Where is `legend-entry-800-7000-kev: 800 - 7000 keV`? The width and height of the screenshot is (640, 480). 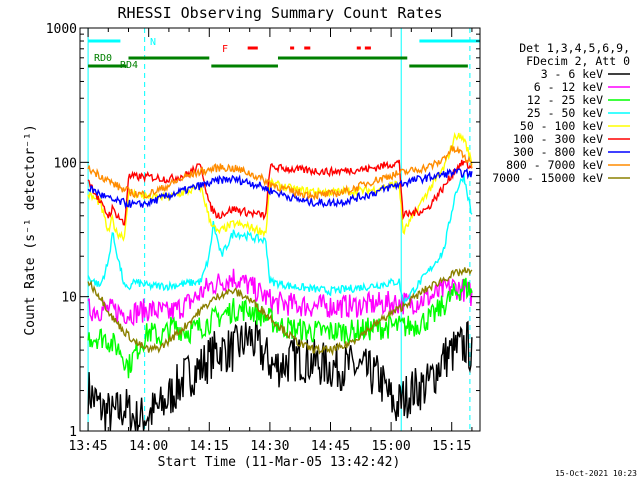 legend-entry-800-7000-kev: 800 - 7000 keV is located at coordinates (554, 165).